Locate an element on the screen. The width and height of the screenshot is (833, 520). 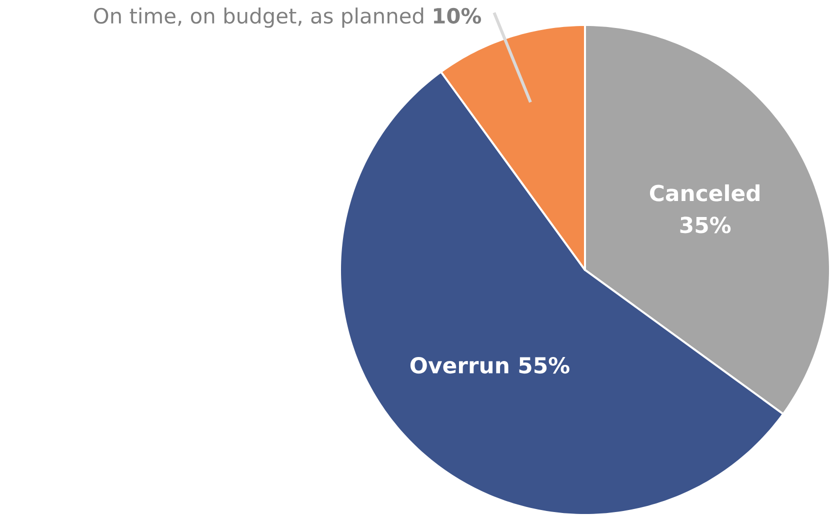
data-label: 55% is located at coordinates (544, 365).